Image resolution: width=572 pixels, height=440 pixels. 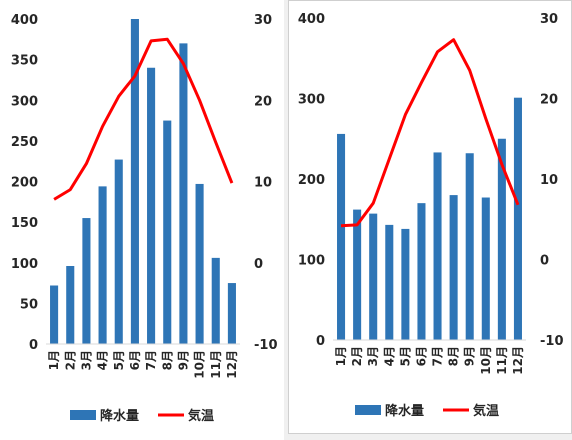 What do you see at coordinates (29, 304) in the screenshot?
I see `left-axis-tick-label: 50` at bounding box center [29, 304].